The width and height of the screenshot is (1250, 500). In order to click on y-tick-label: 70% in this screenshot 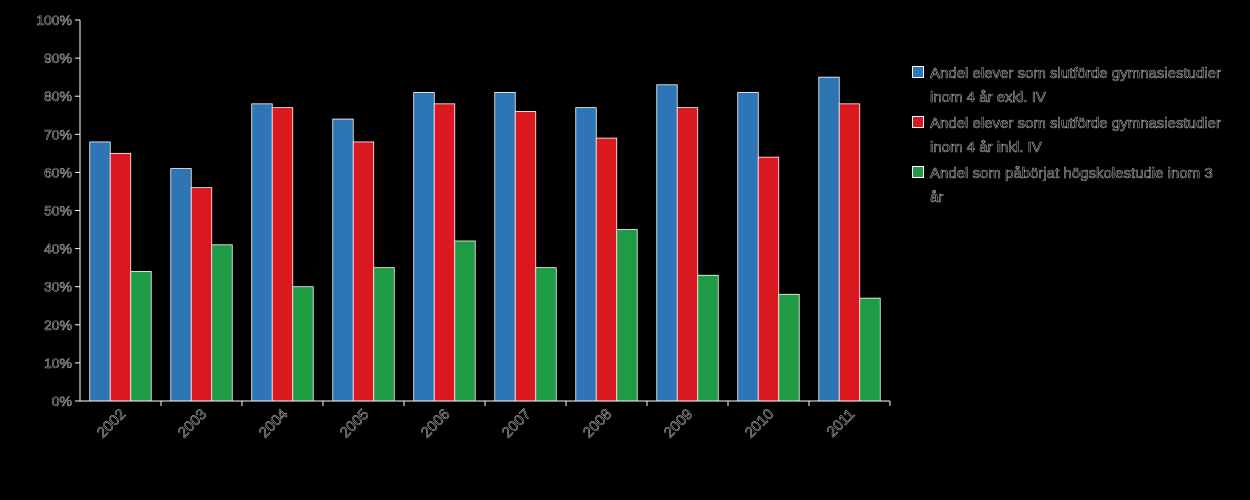, I will do `click(58, 134)`.